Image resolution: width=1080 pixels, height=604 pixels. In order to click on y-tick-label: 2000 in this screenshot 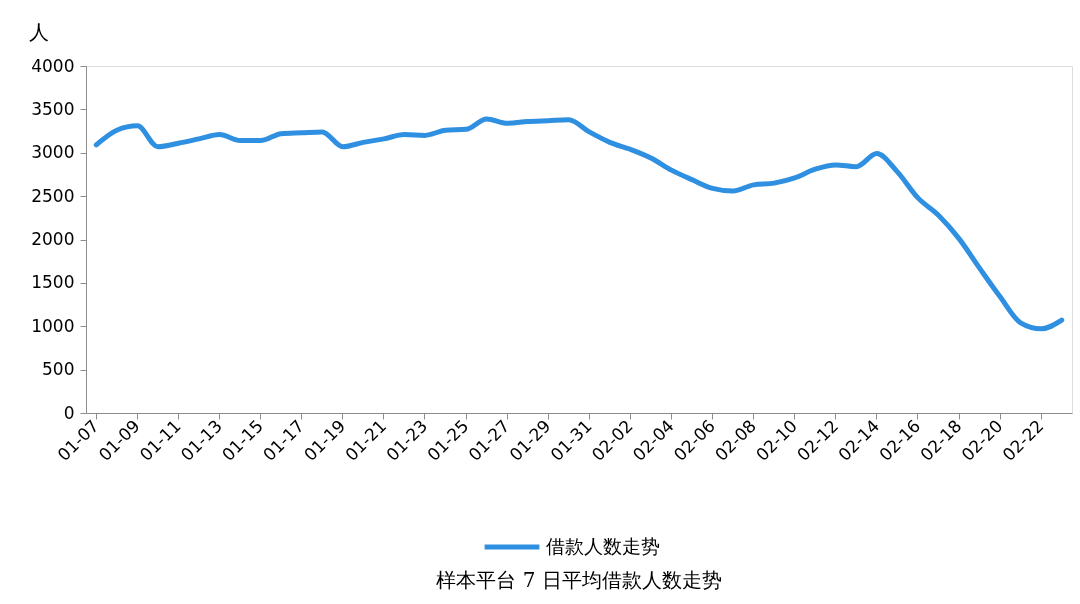, I will do `click(53, 239)`.